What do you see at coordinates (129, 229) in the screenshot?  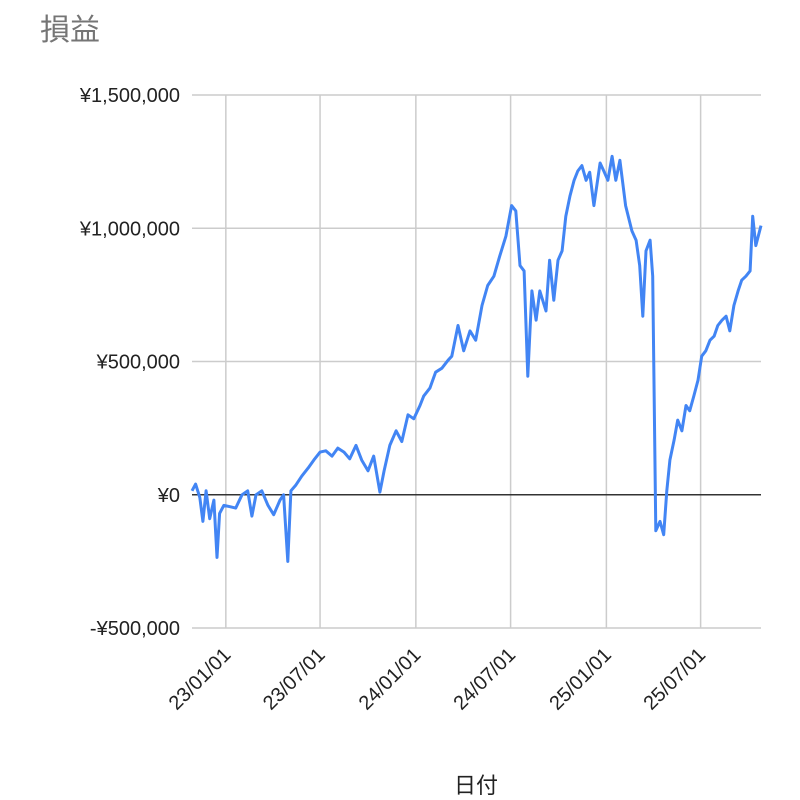 I see `y-tick-label: ¥1,000,000` at bounding box center [129, 229].